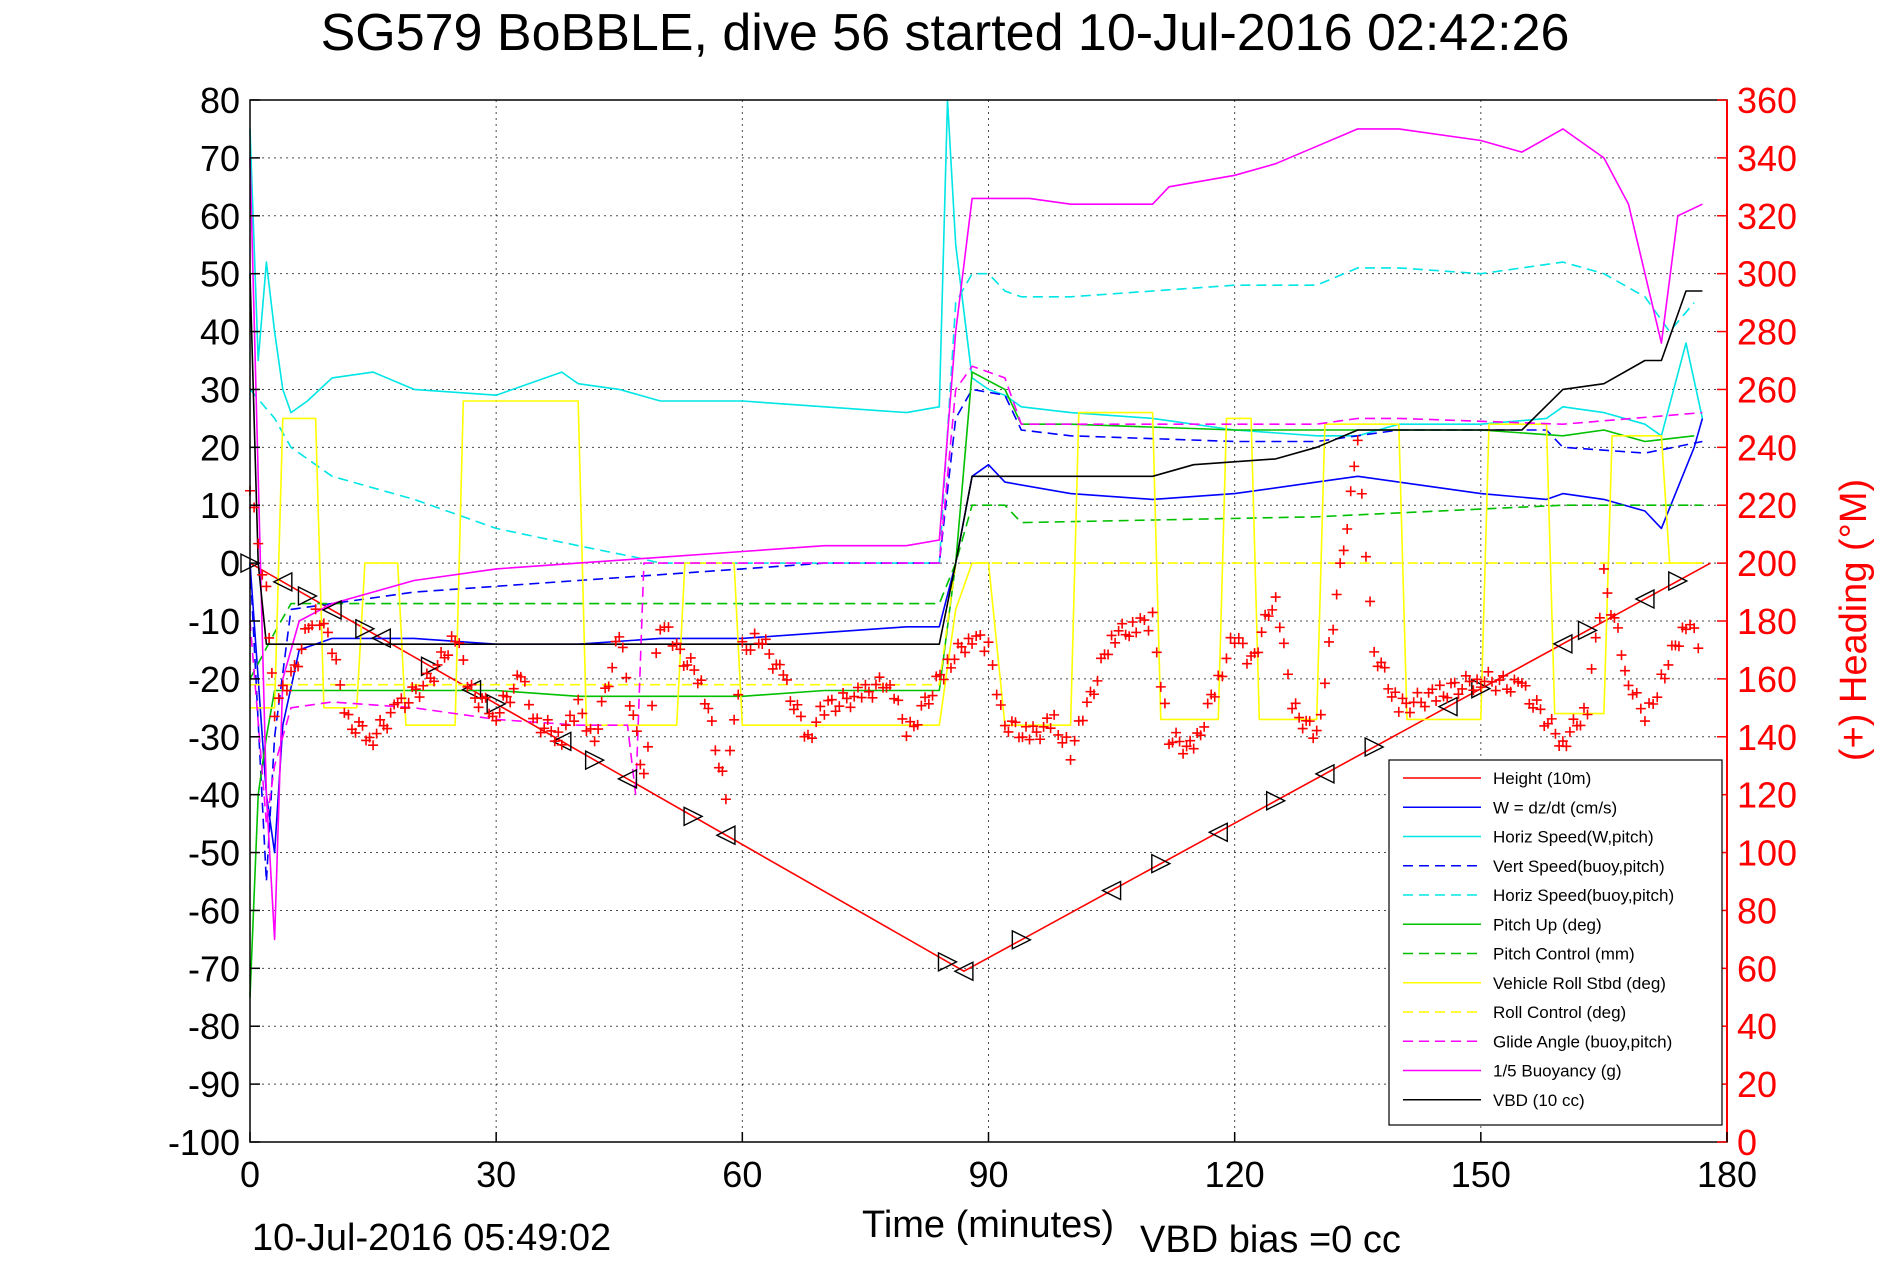  What do you see at coordinates (1767, 795) in the screenshot?
I see `right-tick-label: 120` at bounding box center [1767, 795].